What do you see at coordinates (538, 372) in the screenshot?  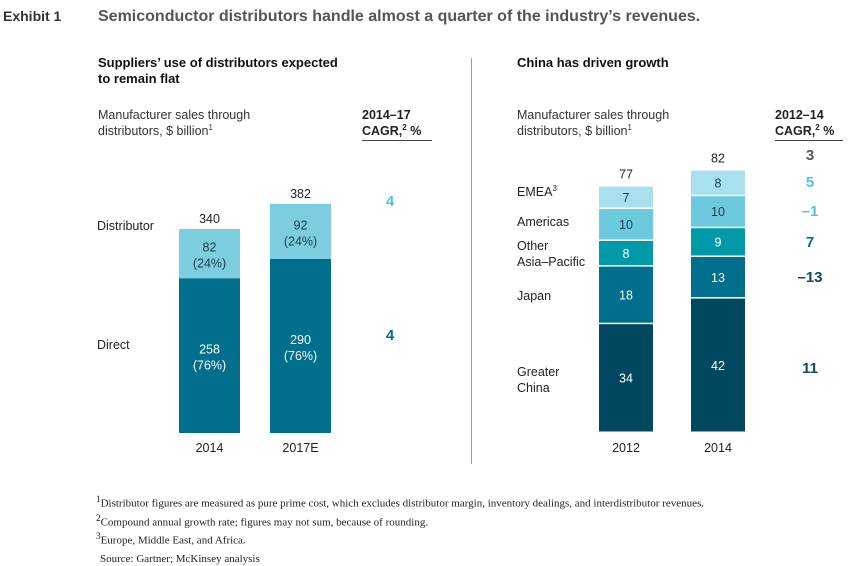 I see `category-china-line-1: Greater` at bounding box center [538, 372].